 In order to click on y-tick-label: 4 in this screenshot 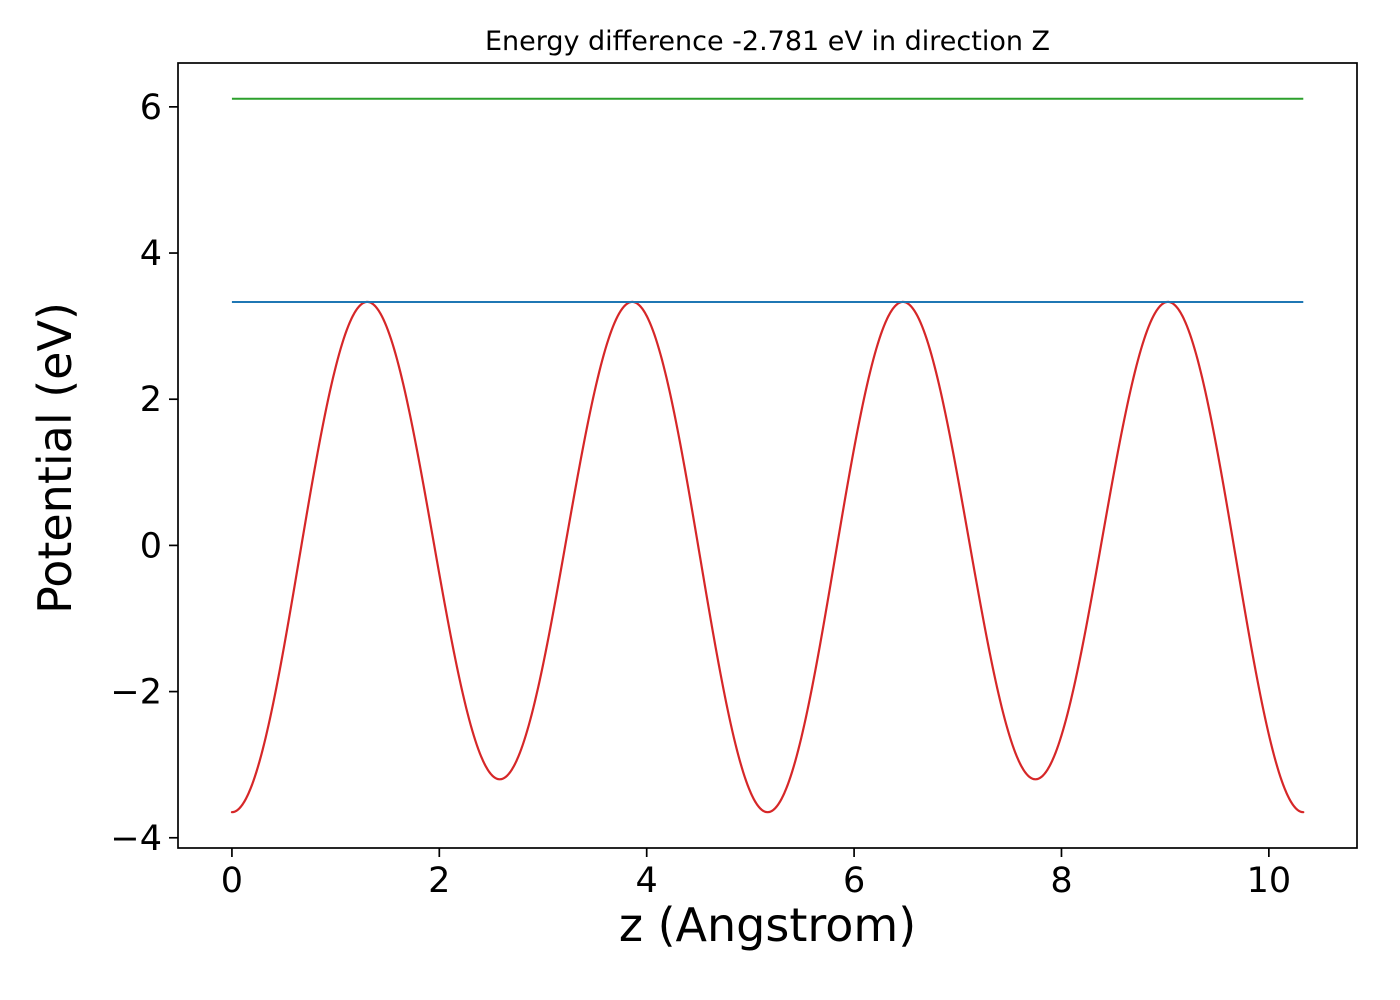, I will do `click(151, 254)`.